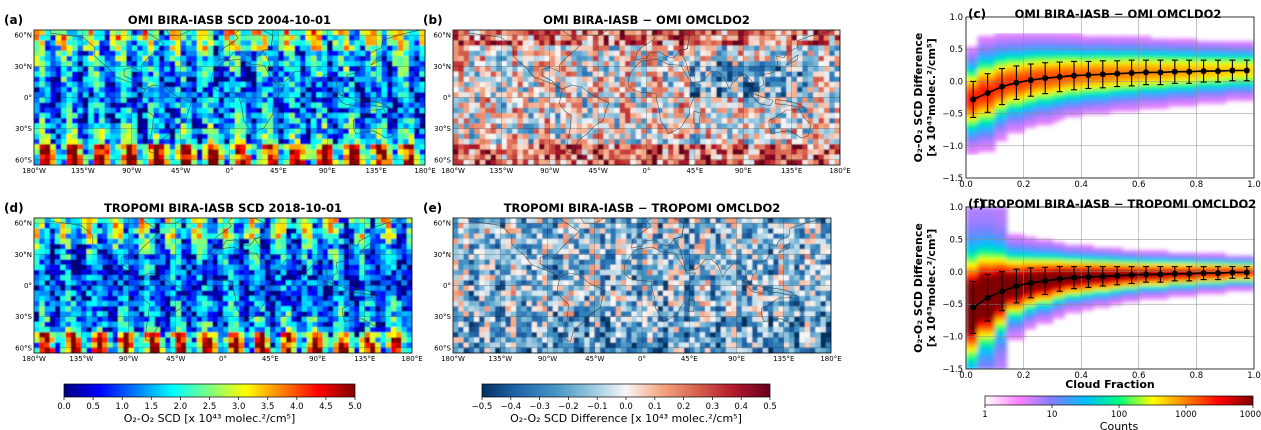 The width and height of the screenshot is (1261, 430). I want to click on panel-label: (f), so click(976, 204).